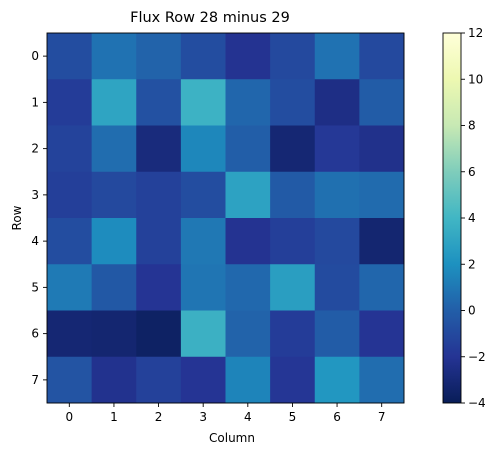  Describe the element at coordinates (248, 417) in the screenshot. I see `x-tick-label: 4` at that location.